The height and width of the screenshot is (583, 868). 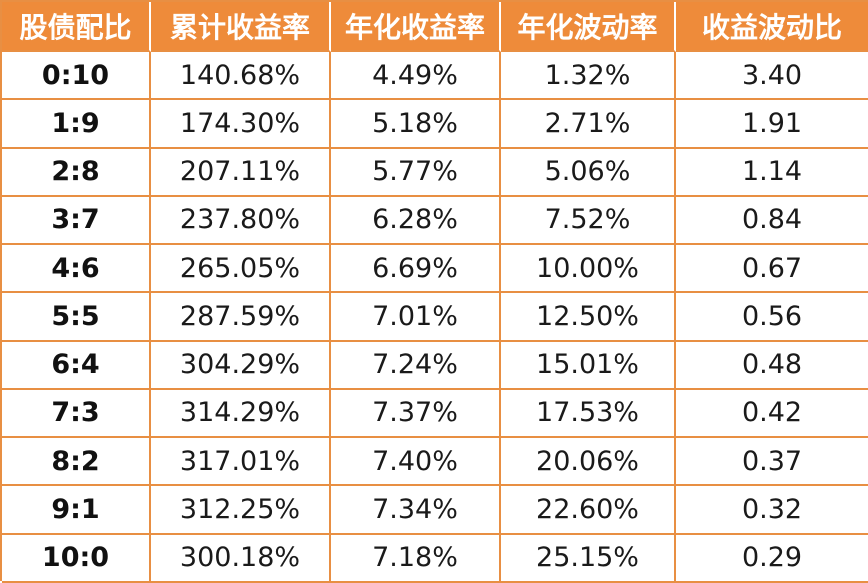 What do you see at coordinates (772, 124) in the screenshot?
I see `row-return-volatility-ratio: 1.91` at bounding box center [772, 124].